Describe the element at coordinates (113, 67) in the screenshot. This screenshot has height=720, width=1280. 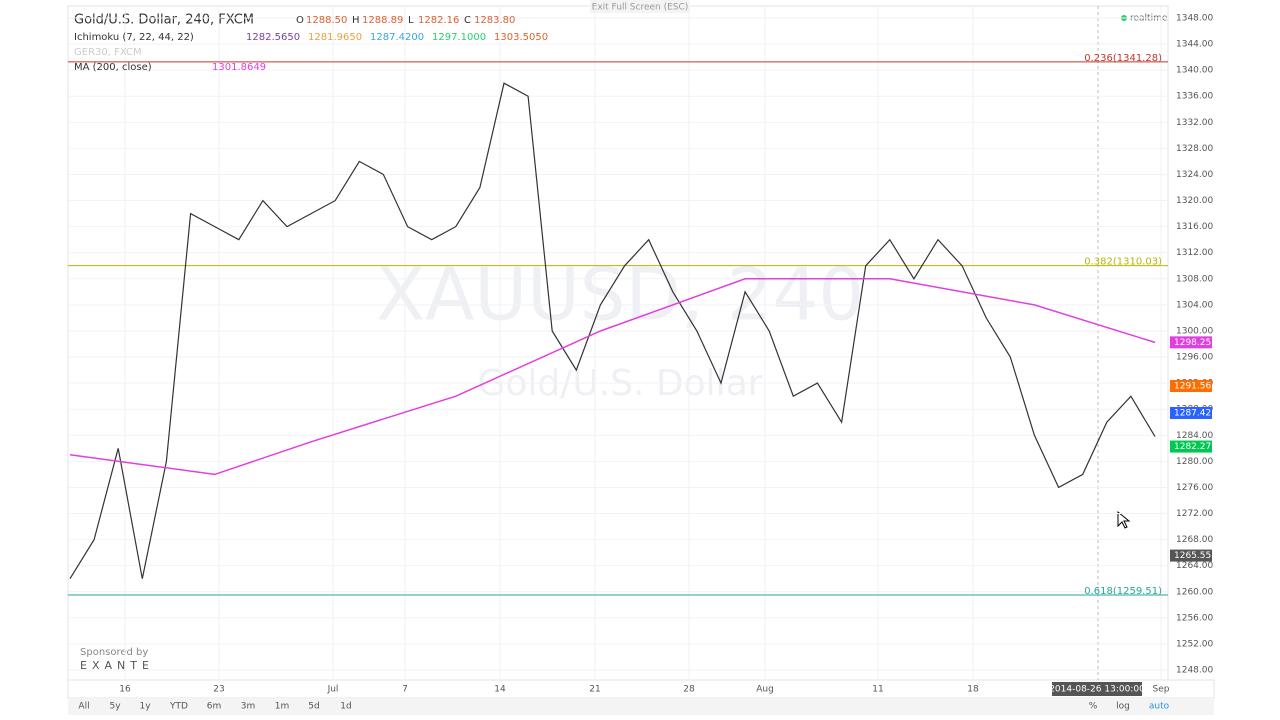
I see `indicator-name: MA (200, close)` at that location.